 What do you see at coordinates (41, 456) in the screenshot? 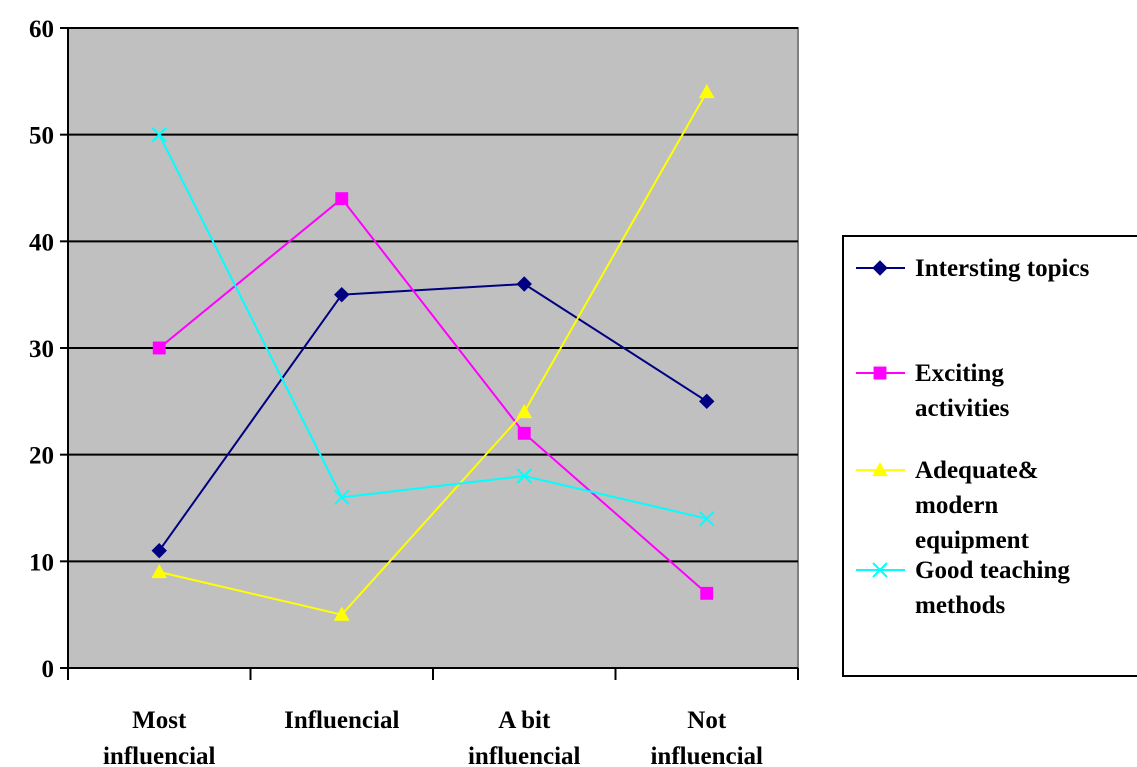
I see `y-tick-label: 20` at bounding box center [41, 456].